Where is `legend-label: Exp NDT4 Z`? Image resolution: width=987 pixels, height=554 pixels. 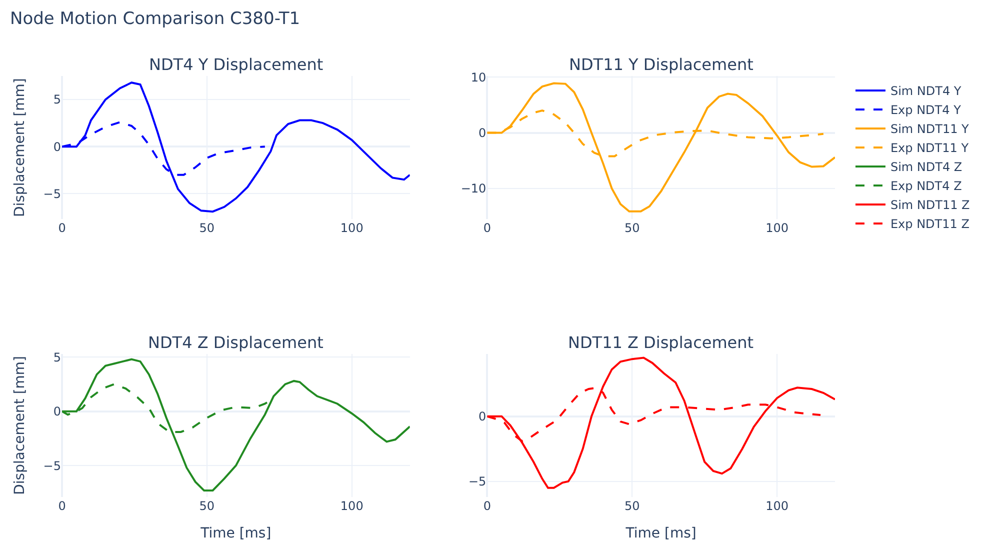
legend-label: Exp NDT4 Z is located at coordinates (926, 186).